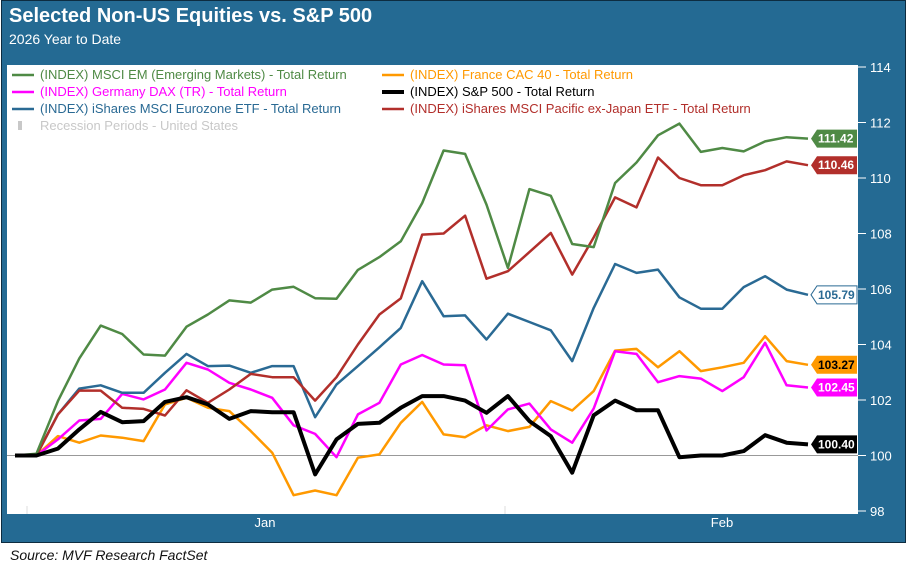 This screenshot has width=909, height=569. Describe the element at coordinates (881, 400) in the screenshot. I see `y-tick-label: 102` at that location.